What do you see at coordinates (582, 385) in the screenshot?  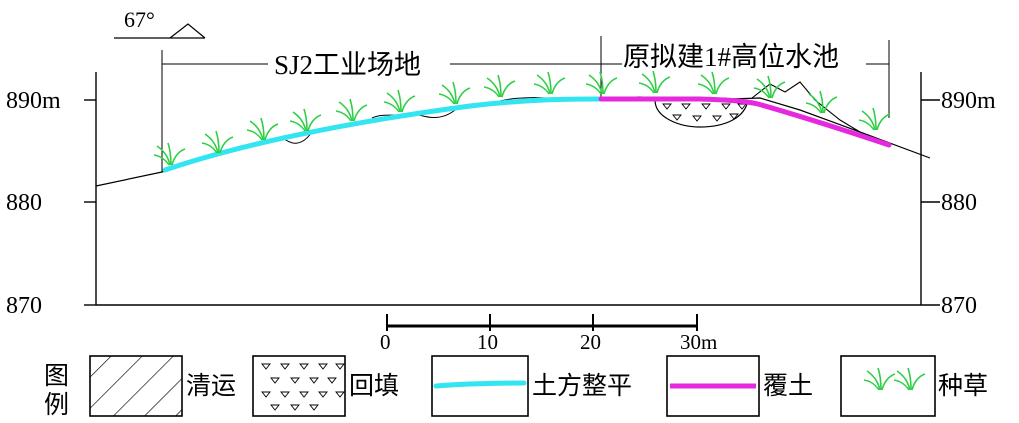 I see `legend-label-leveling: 土方整平` at bounding box center [582, 385].